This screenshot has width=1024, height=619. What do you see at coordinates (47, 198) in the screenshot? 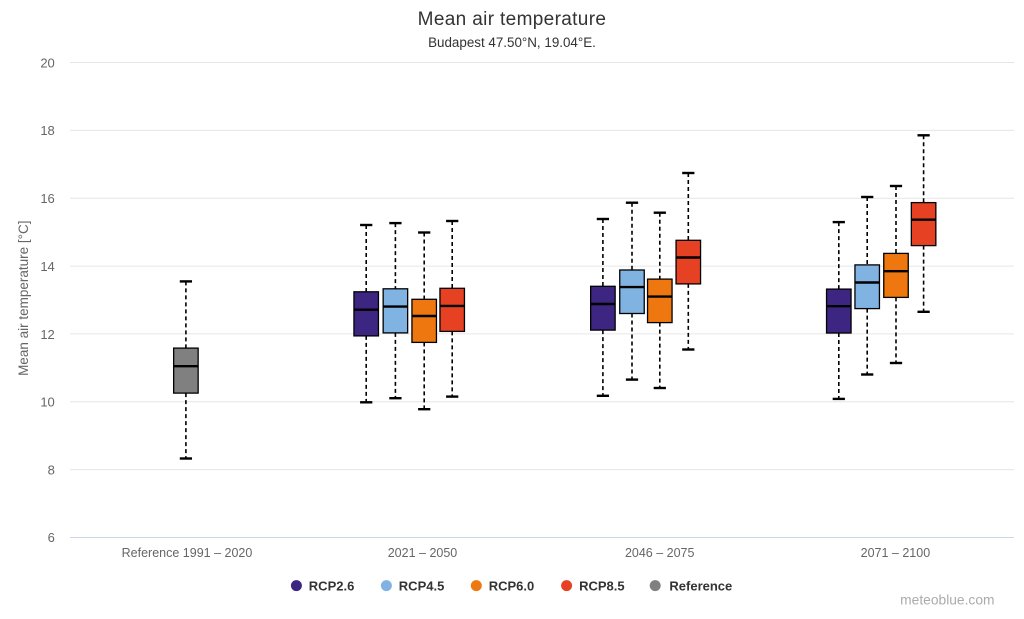
I see `svg-text: 16` at bounding box center [47, 198].